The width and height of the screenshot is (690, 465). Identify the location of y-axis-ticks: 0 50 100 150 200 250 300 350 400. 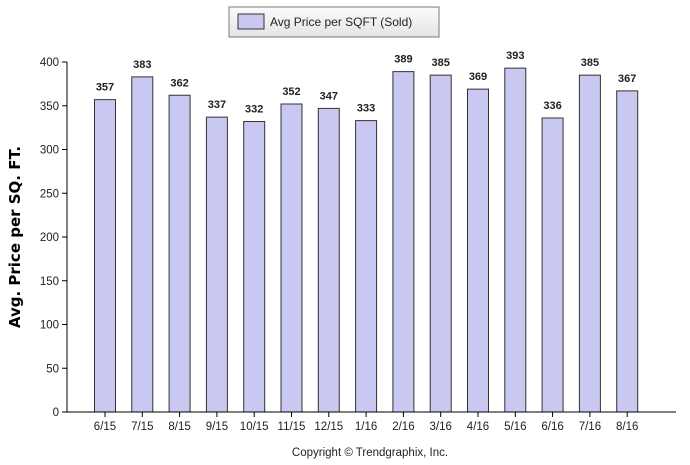
(53, 238).